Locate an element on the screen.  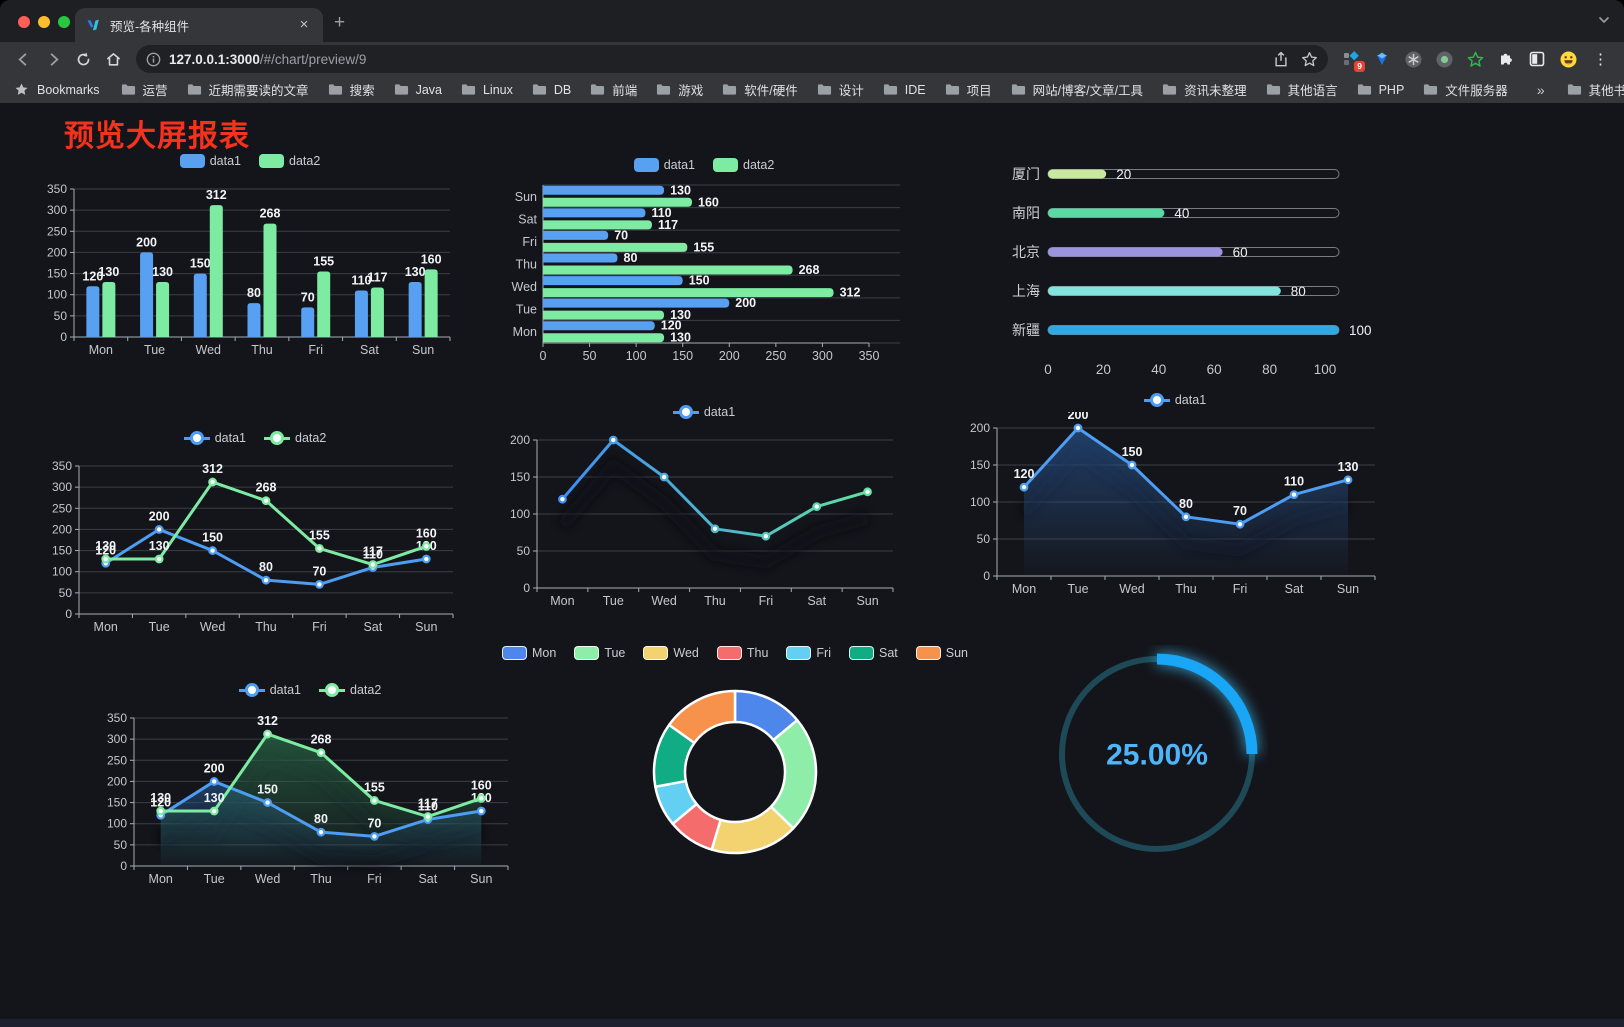
bar-data2-Thu is located at coordinates (270, 280).